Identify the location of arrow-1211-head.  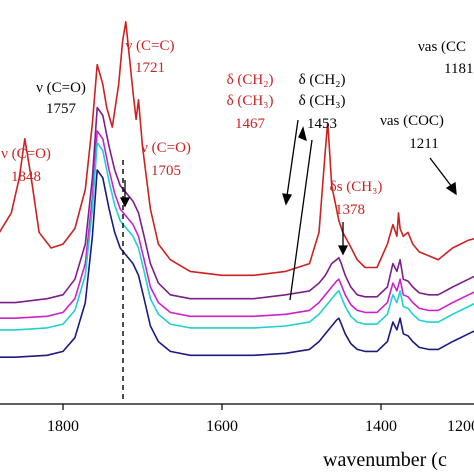
(451, 188).